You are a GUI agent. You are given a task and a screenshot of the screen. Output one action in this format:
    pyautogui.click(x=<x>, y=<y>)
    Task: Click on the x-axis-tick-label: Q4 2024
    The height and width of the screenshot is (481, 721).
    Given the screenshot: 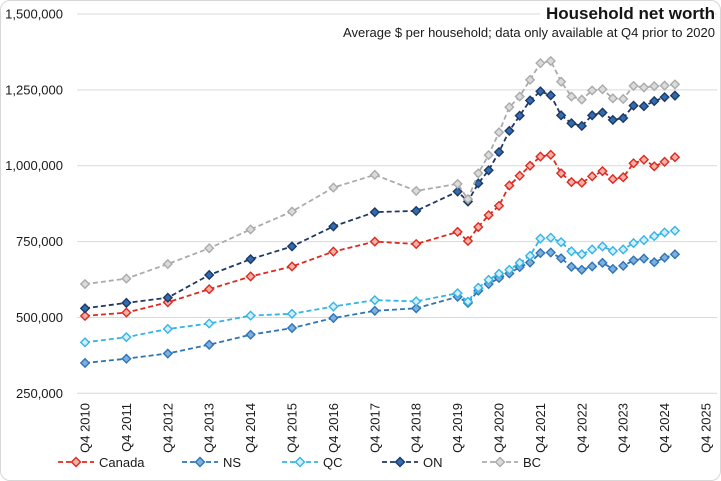 What is the action you would take?
    pyautogui.click(x=664, y=428)
    